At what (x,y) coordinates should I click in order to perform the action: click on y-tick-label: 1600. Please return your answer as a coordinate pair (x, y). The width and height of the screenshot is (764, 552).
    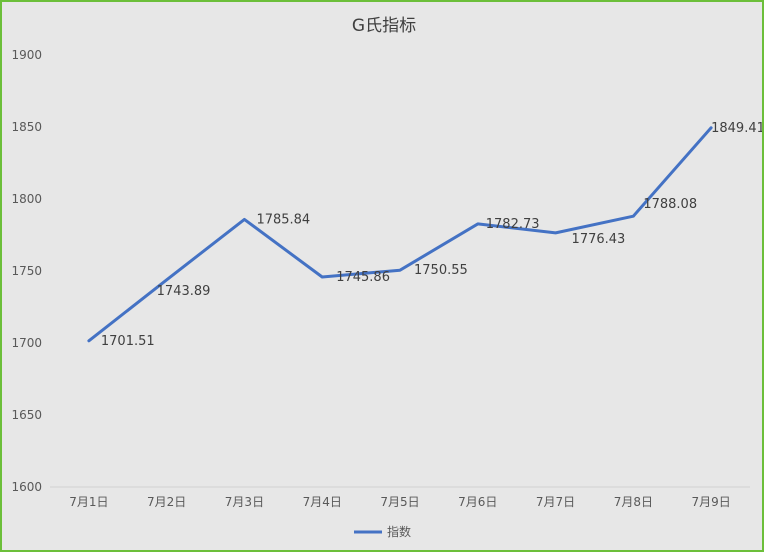
    Looking at the image, I should click on (26, 487).